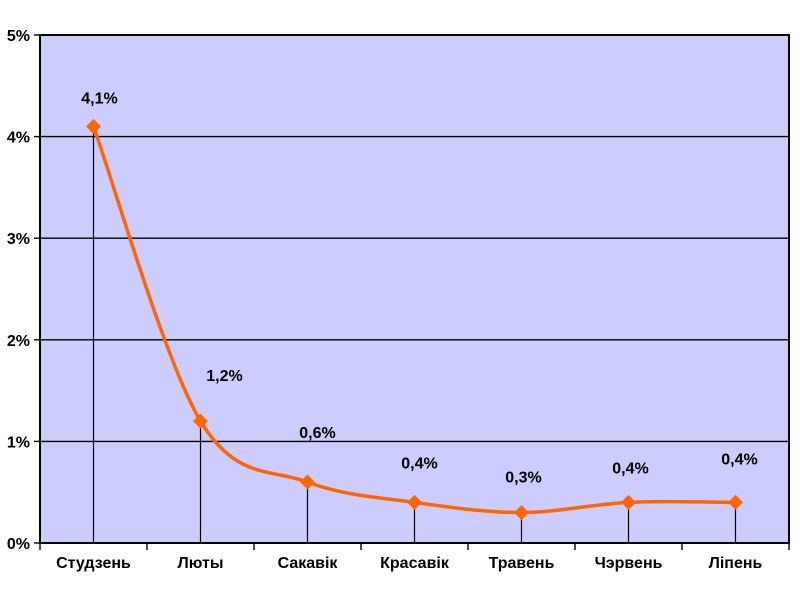 The width and height of the screenshot is (800, 600). Describe the element at coordinates (522, 563) in the screenshot. I see `x-axis-category-label: Травень` at that location.